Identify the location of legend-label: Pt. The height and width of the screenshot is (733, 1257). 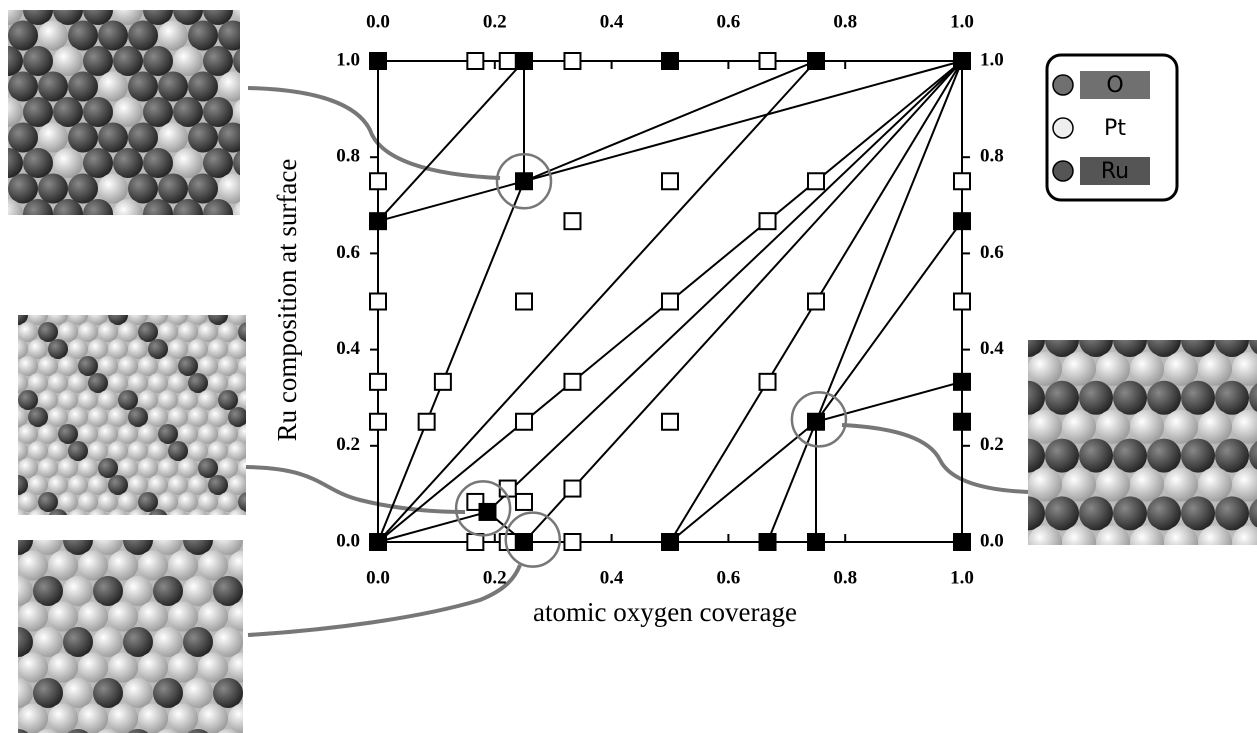
(1115, 128).